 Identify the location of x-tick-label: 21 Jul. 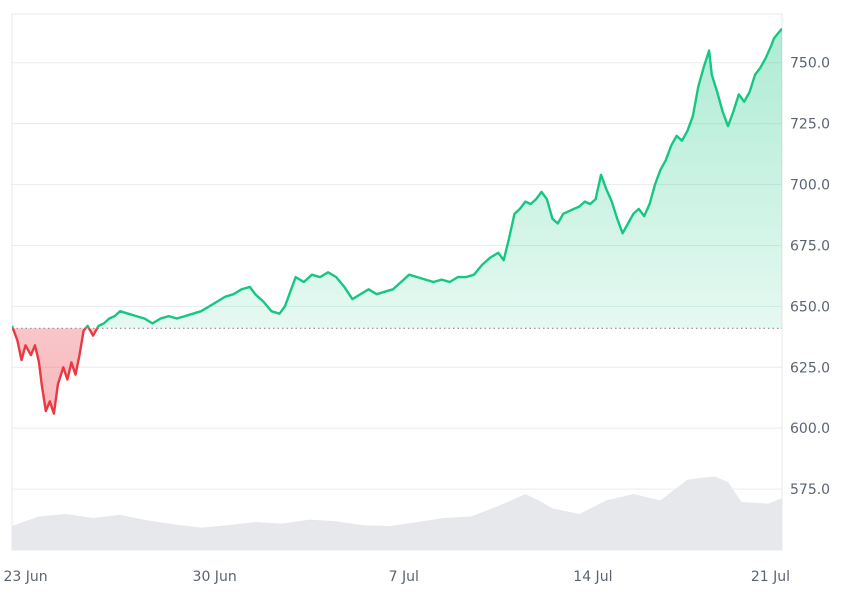
(770, 577).